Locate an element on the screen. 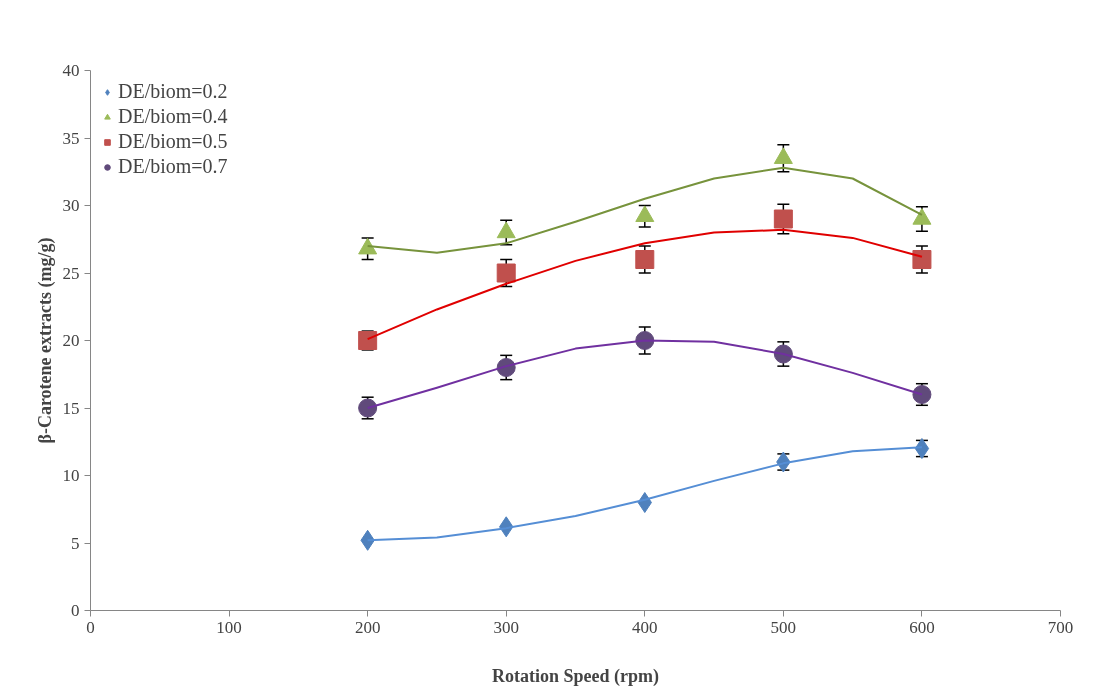  x-tick-label: 400 is located at coordinates (645, 627).